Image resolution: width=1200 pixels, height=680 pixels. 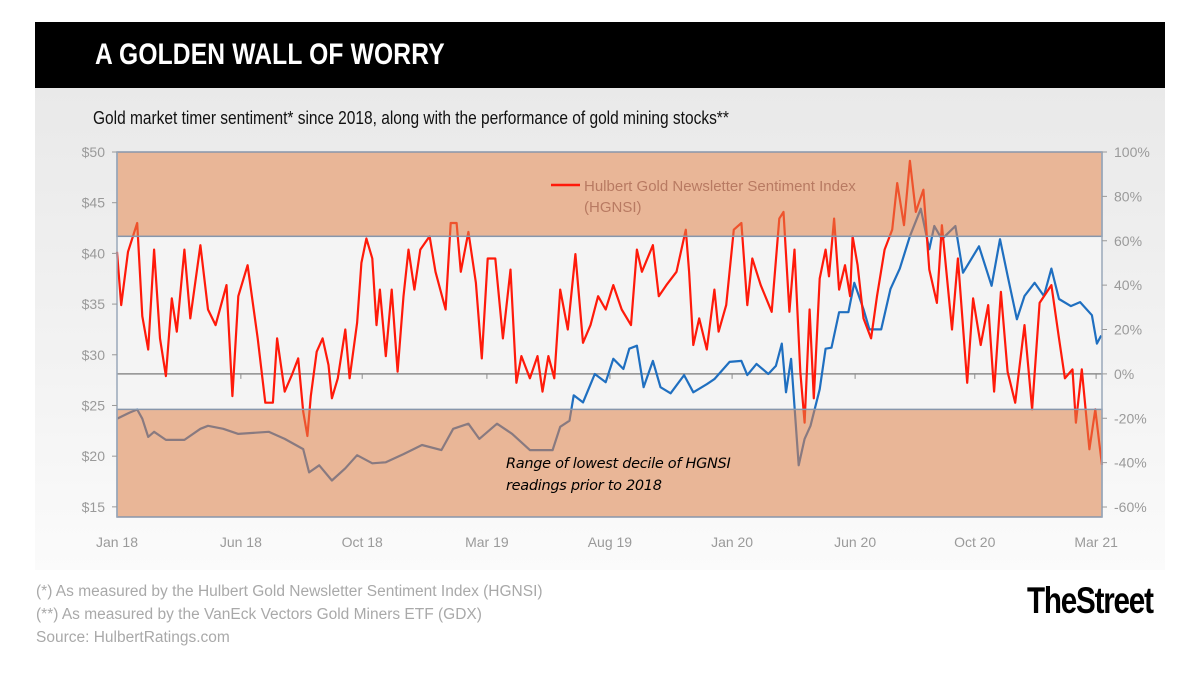 What do you see at coordinates (1096, 542) in the screenshot?
I see `x-tick-label: Mar 21` at bounding box center [1096, 542].